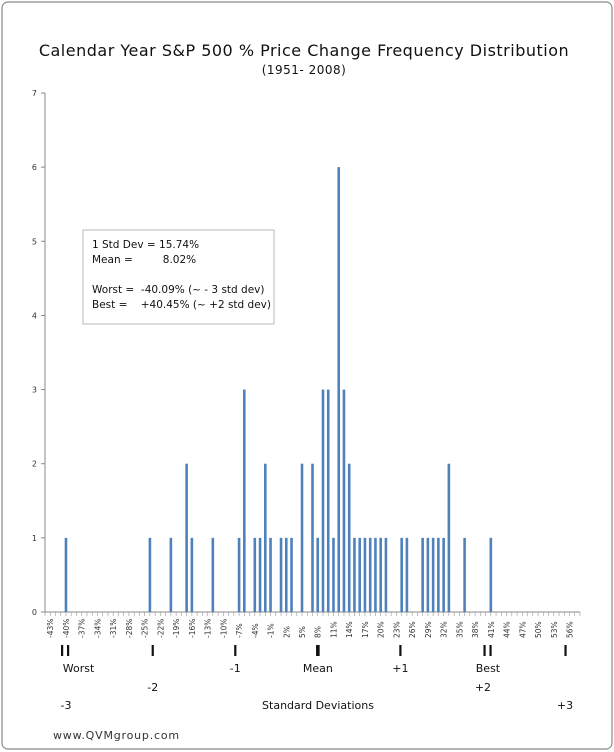  I want to click on x-tick-label: -19%, so click(176, 628).